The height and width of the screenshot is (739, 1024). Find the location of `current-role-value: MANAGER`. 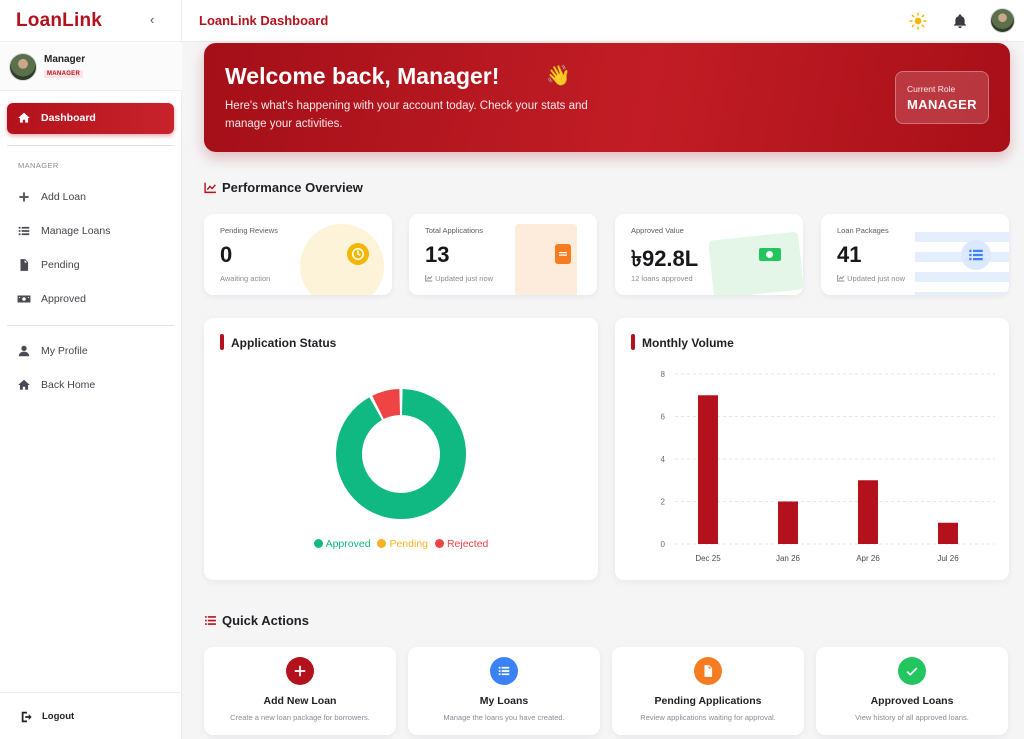

current-role-value: MANAGER is located at coordinates (942, 104).